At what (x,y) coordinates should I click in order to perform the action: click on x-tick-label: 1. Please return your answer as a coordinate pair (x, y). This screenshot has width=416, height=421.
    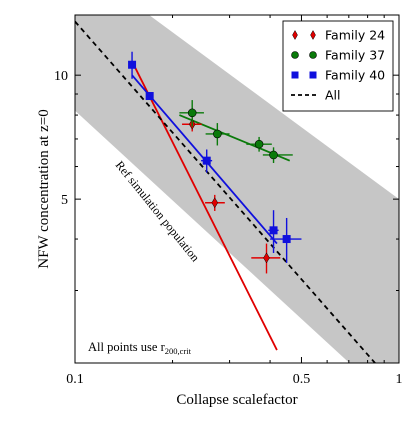
    Looking at the image, I should click on (399, 379).